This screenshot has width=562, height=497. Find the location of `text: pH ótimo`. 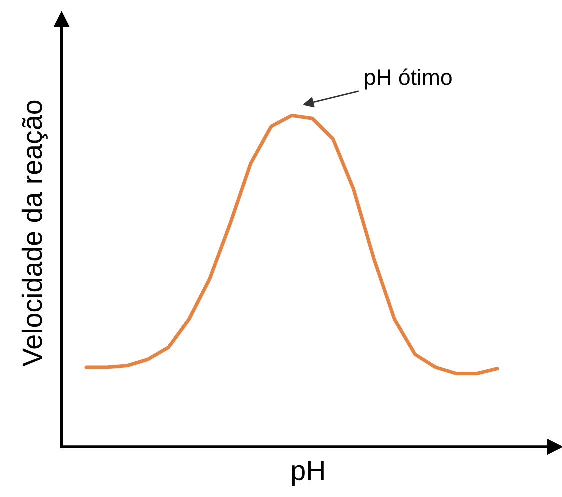

text: pH ótimo is located at coordinates (408, 79).